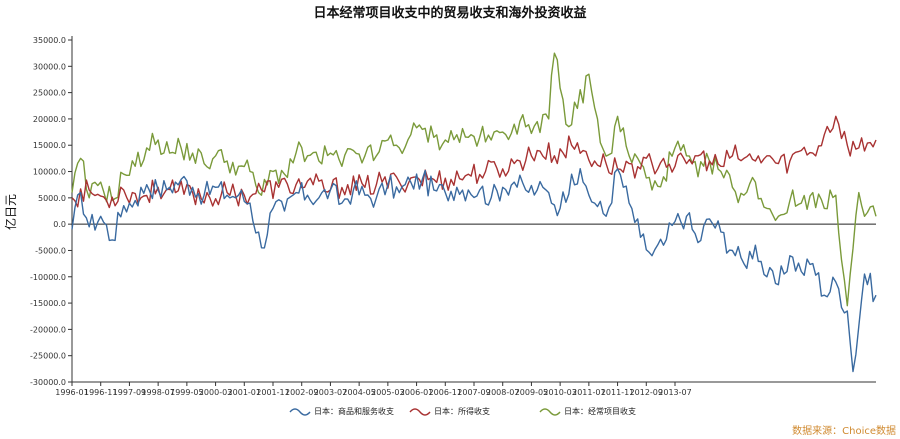 This screenshot has width=900, height=439. Describe the element at coordinates (272, 392) in the screenshot. I see `x-tick-label: 2001-11` at that location.